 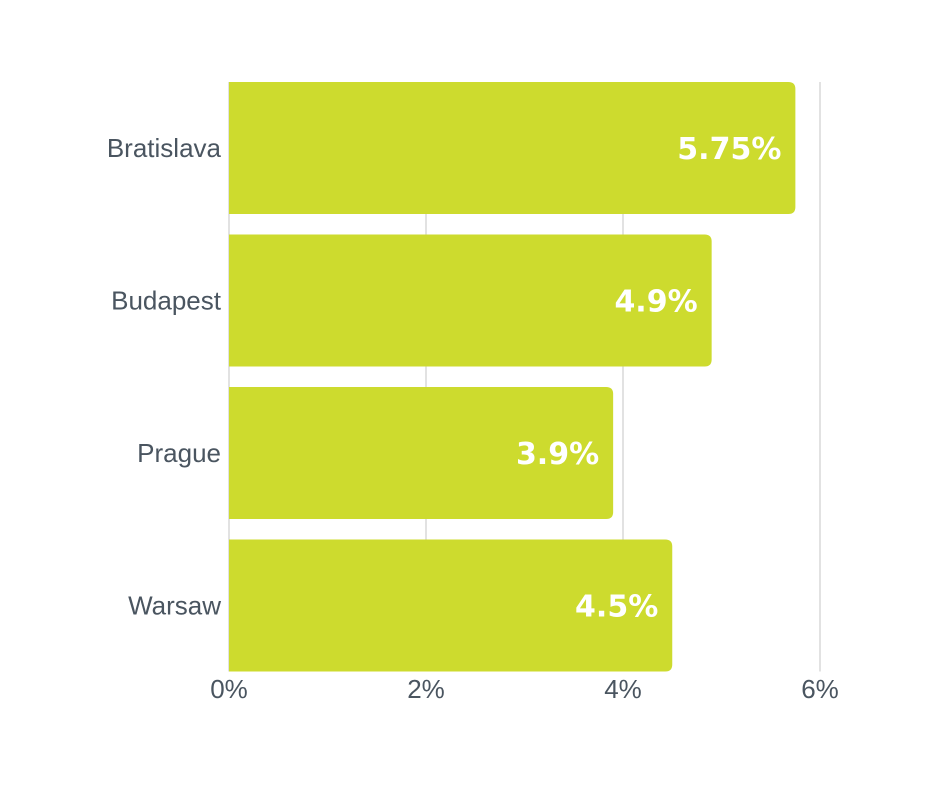 I want to click on x-tick-label-3: 6%, so click(x=820, y=689).